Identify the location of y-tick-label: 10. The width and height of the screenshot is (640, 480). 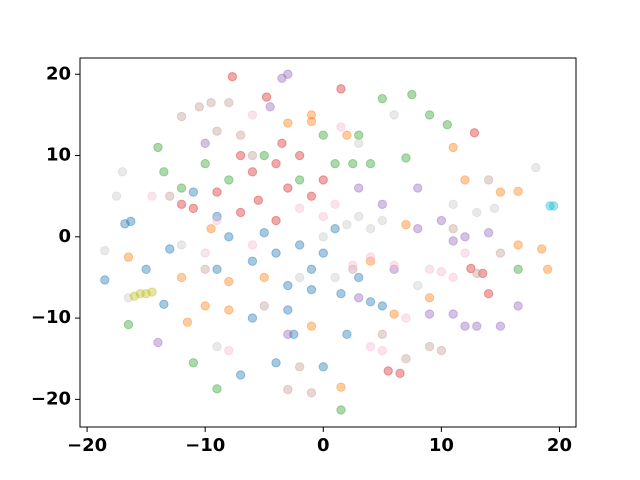
(58, 155).